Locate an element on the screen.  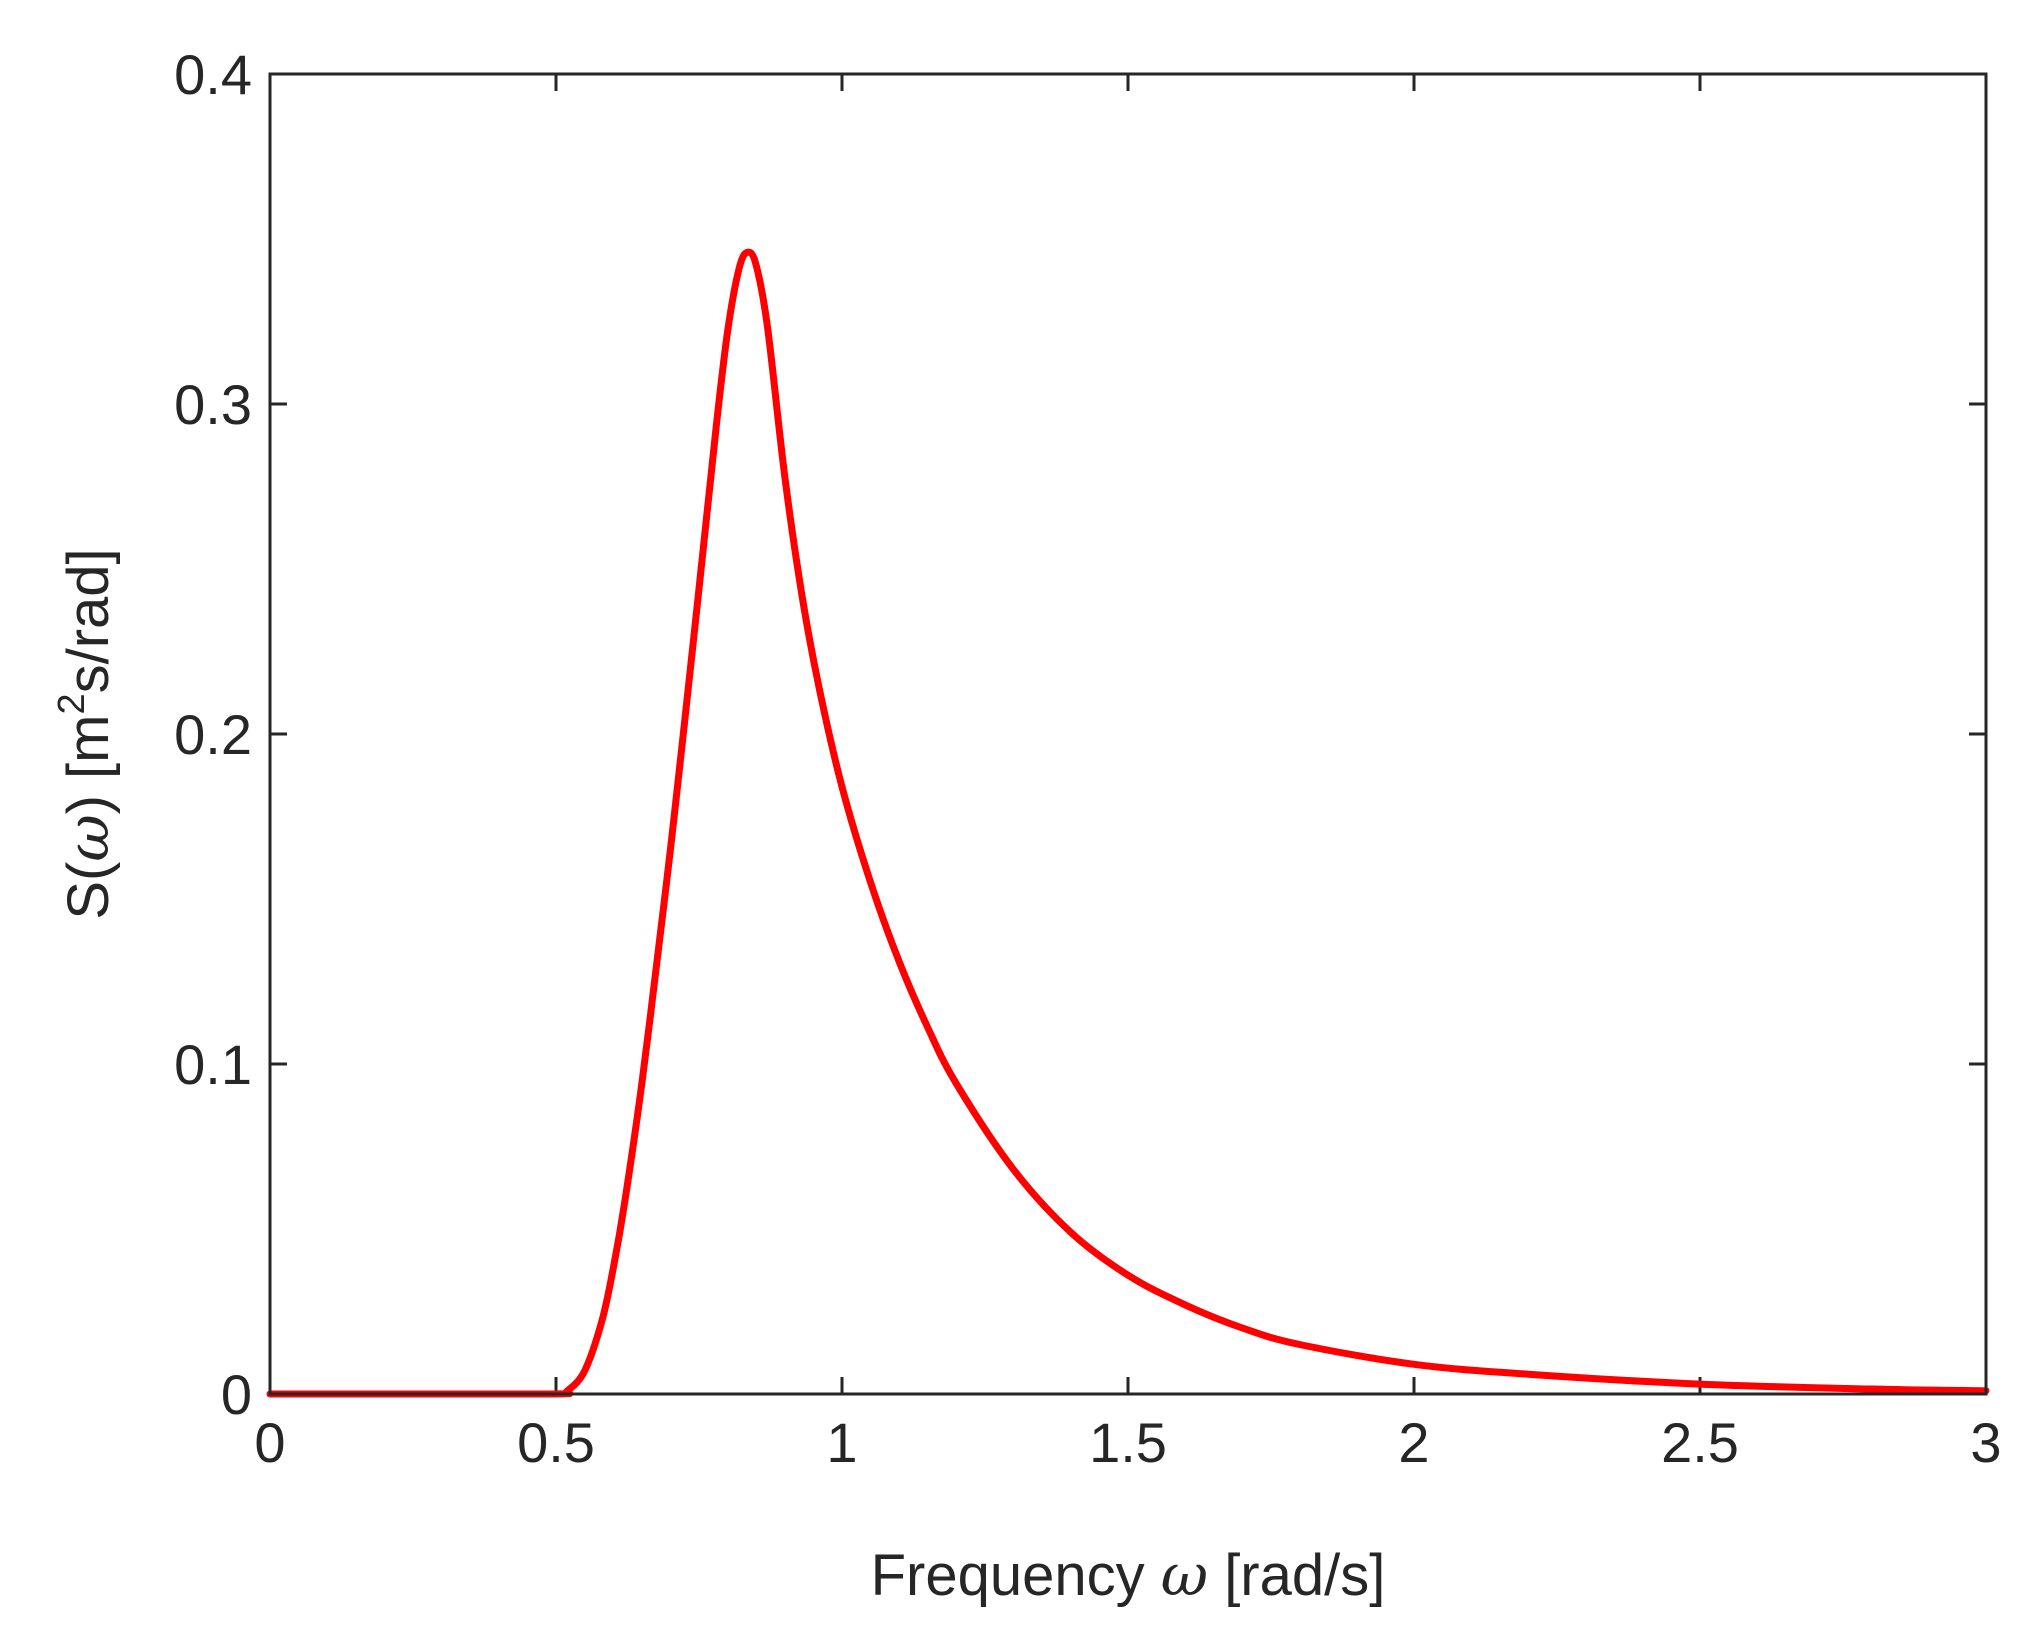
x-tick-label: 1.5 is located at coordinates (1128, 1442).